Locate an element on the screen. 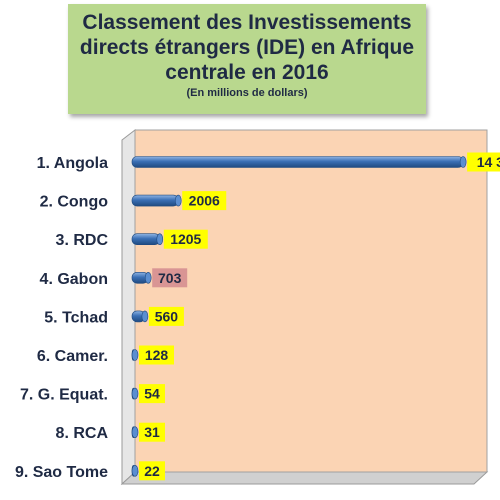 The height and width of the screenshot is (500, 500). category-label: 6. Camer. is located at coordinates (72, 356).